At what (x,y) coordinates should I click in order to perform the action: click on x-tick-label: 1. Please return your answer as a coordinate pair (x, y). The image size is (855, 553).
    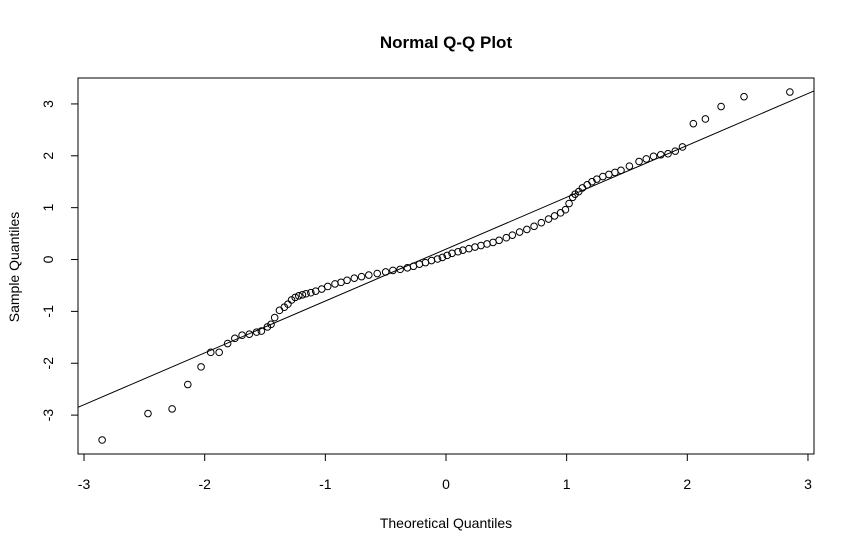
    Looking at the image, I should click on (567, 484).